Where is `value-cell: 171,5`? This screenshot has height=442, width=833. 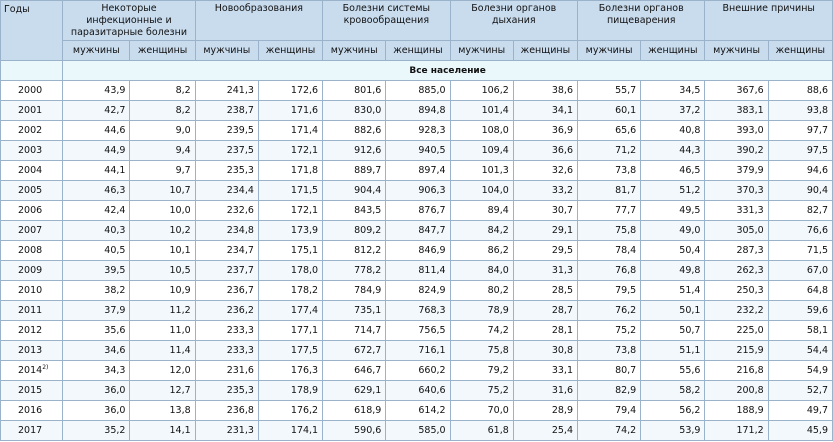 value-cell: 171,5 is located at coordinates (290, 190).